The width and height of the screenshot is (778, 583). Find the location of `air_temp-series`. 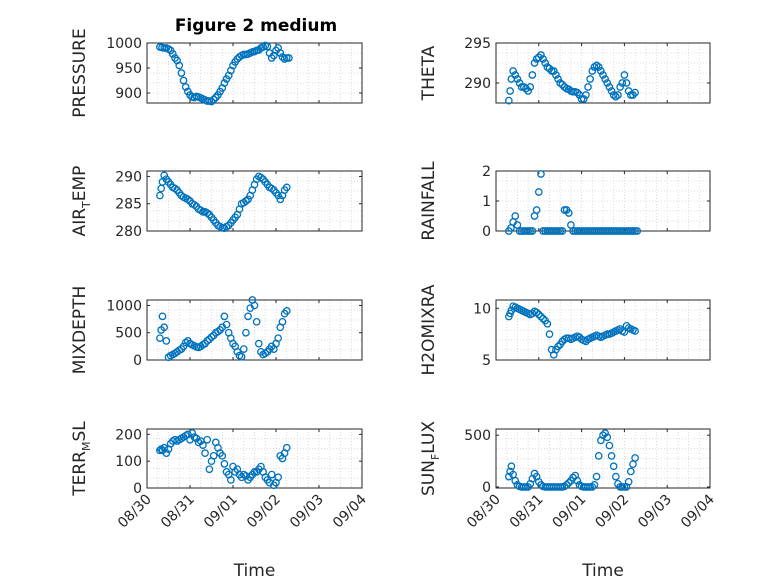

air_temp-series is located at coordinates (223, 202).